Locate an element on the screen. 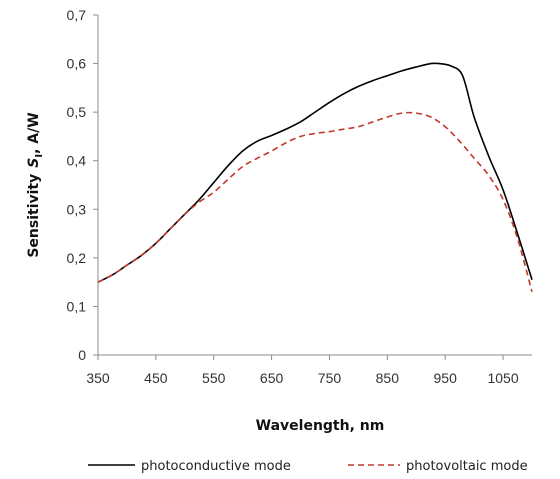 The width and height of the screenshot is (560, 479). y-axis-title: Sensitivity SI, A/W is located at coordinates (35, 184).